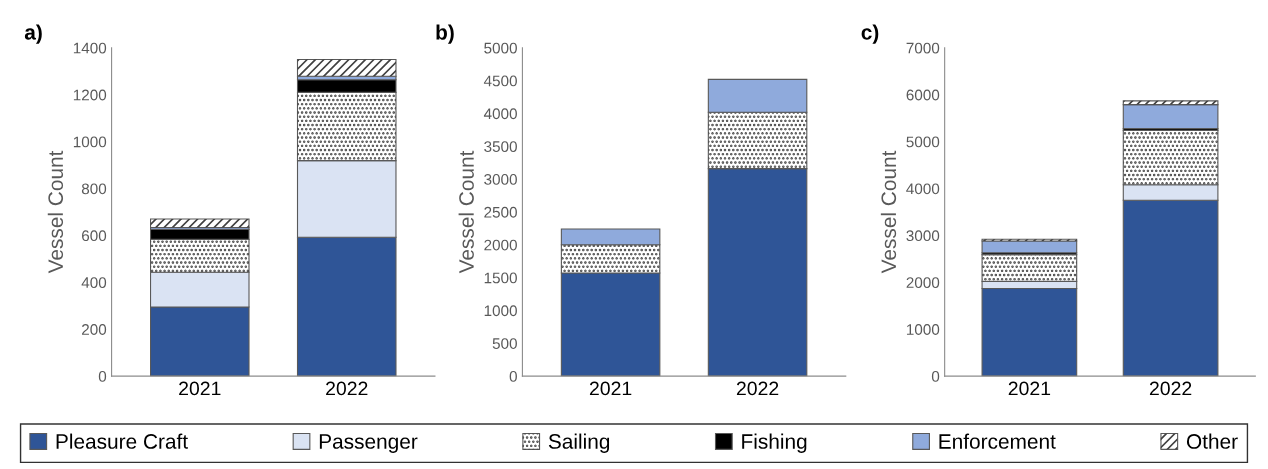 The image size is (1268, 469). I want to click on chart-title: c), so click(870, 34).